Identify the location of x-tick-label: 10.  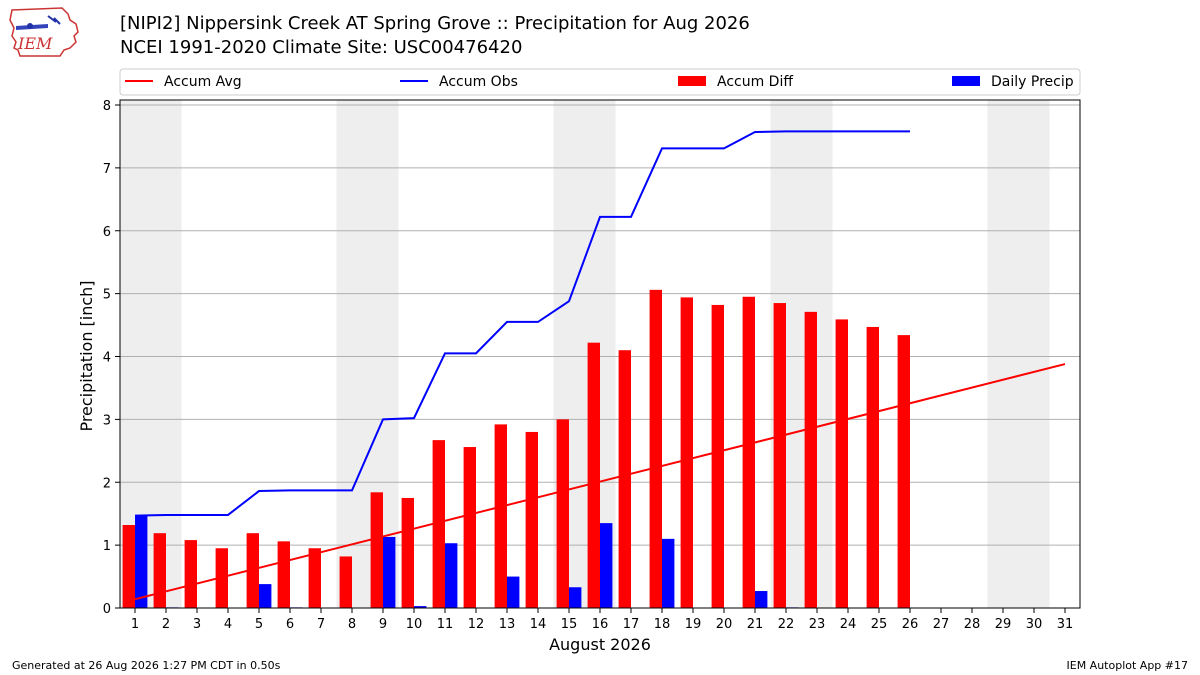
(414, 624).